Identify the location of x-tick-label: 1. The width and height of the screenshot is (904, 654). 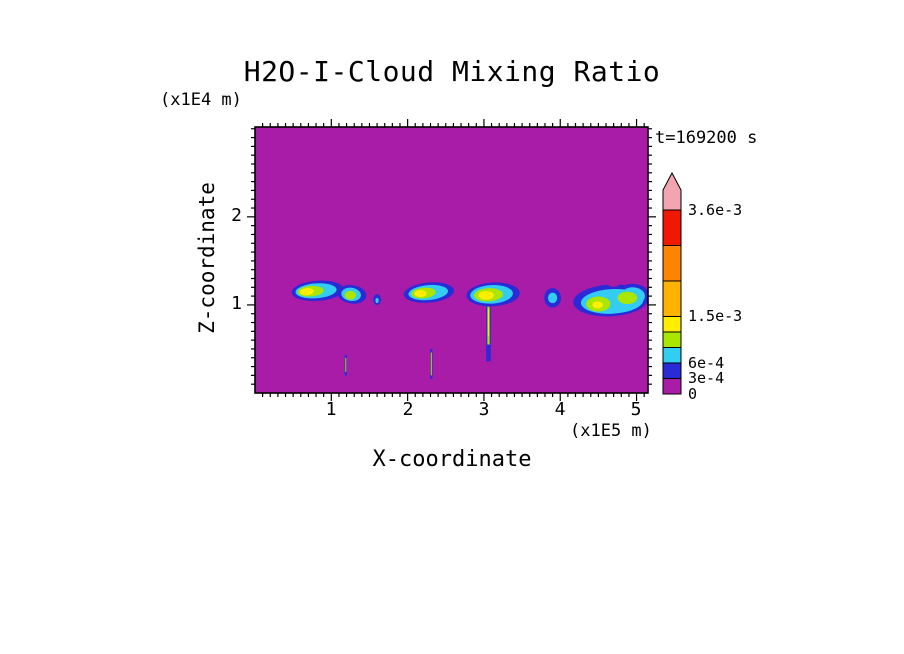
(331, 409).